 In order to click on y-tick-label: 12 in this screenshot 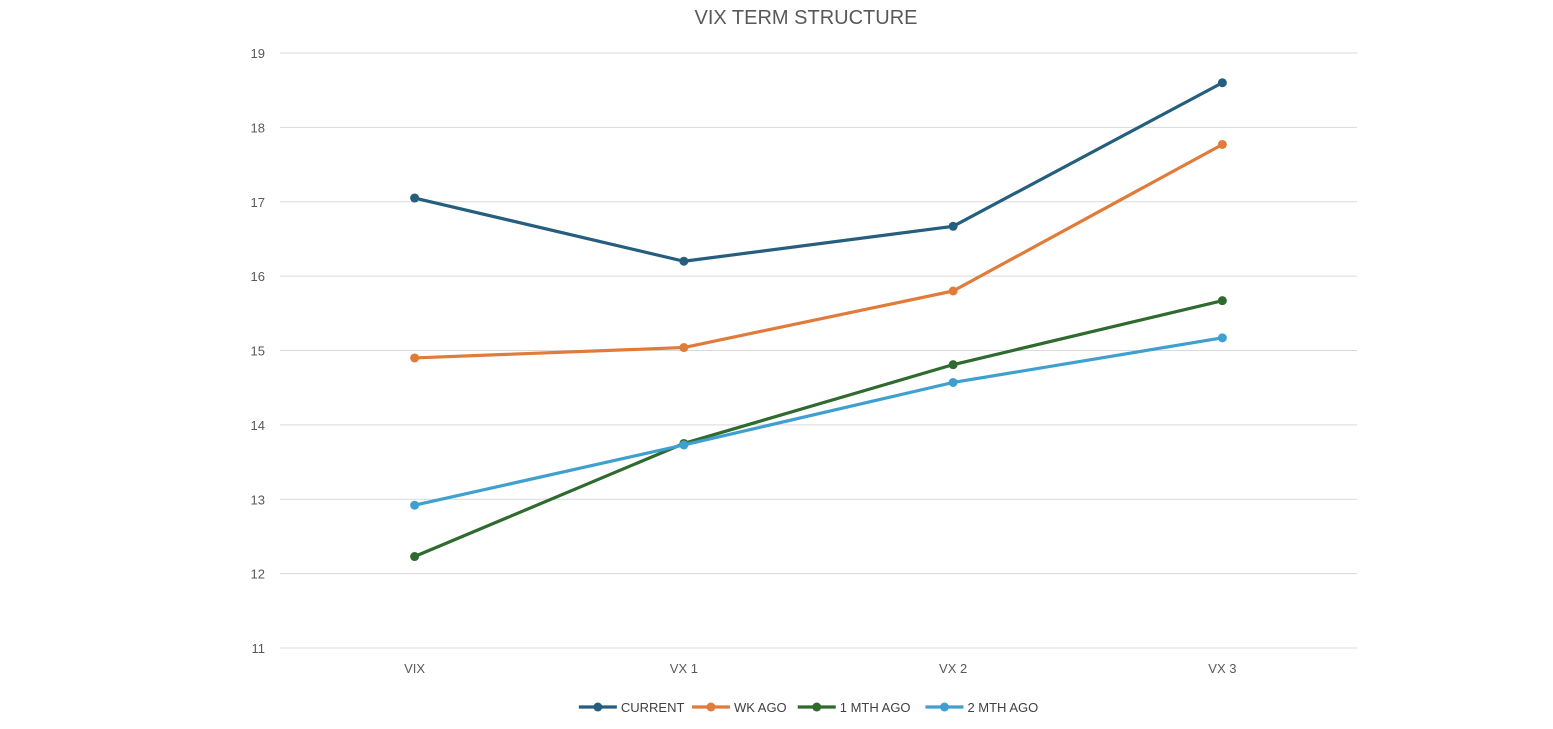, I will do `click(258, 574)`.